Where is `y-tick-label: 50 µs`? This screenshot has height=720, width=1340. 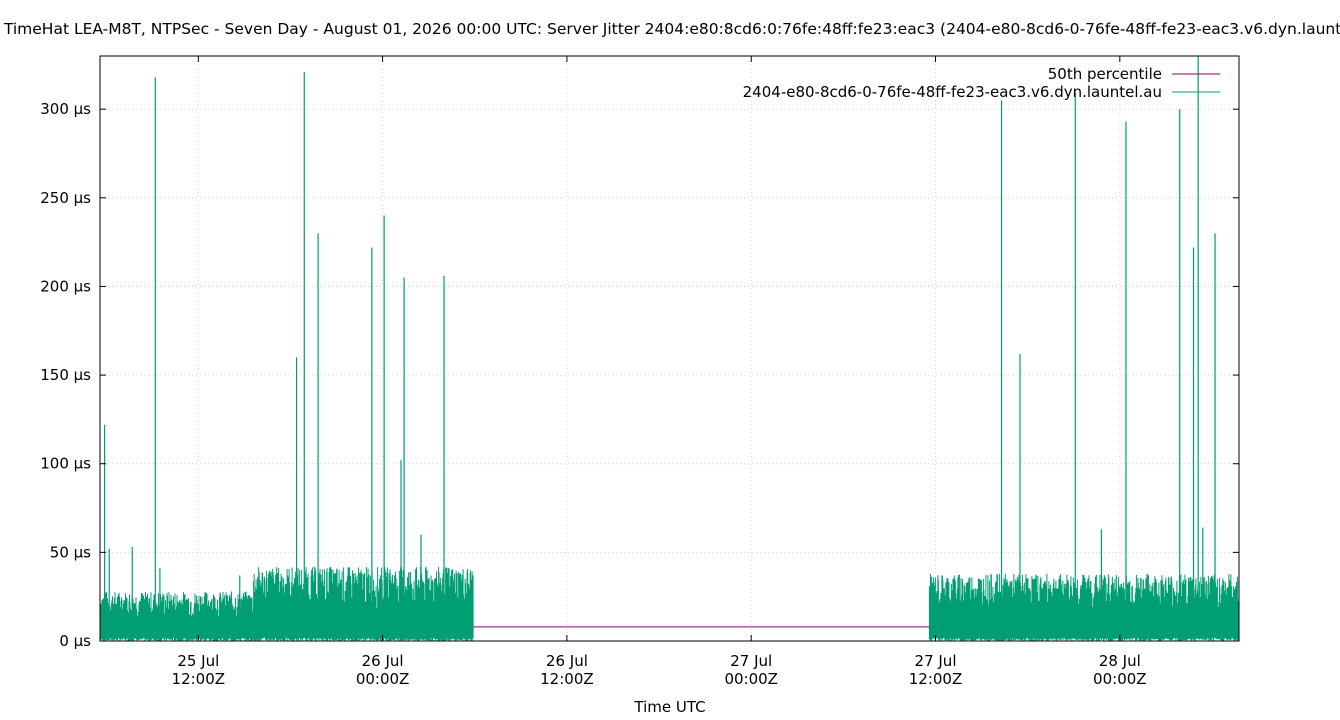 y-tick-label: 50 µs is located at coordinates (70, 552).